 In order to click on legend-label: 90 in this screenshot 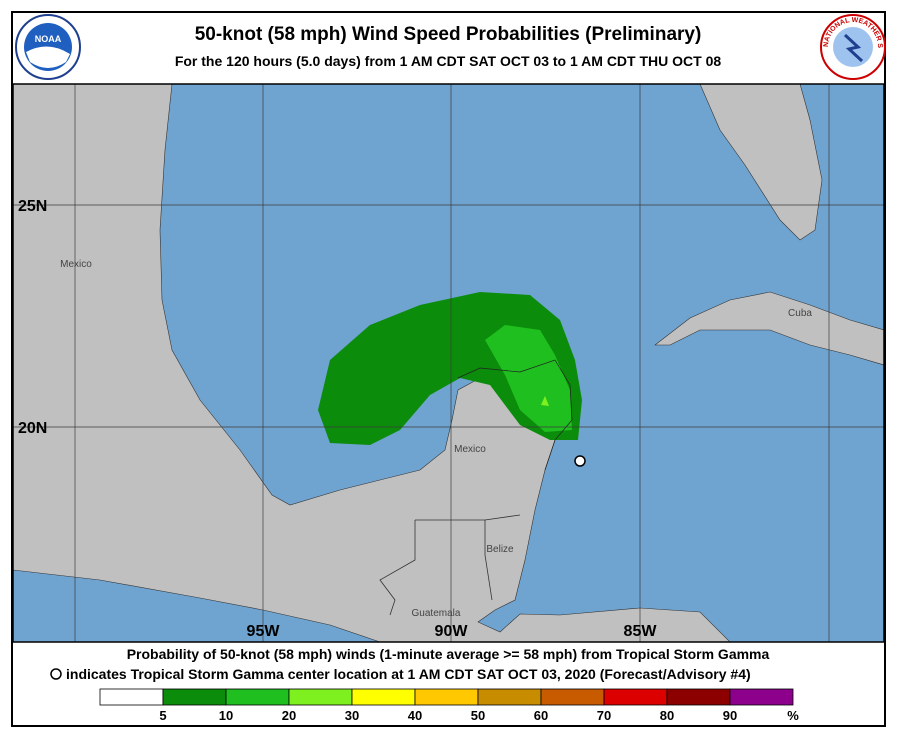, I will do `click(730, 715)`.